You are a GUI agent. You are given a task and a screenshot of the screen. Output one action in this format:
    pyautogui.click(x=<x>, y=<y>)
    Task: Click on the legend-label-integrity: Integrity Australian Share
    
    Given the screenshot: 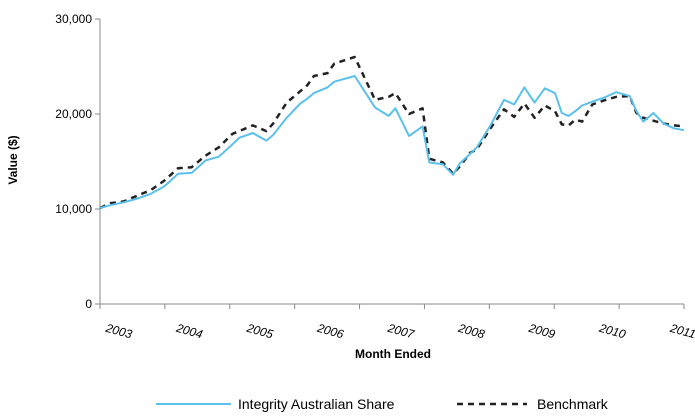 What is the action you would take?
    pyautogui.click(x=316, y=404)
    